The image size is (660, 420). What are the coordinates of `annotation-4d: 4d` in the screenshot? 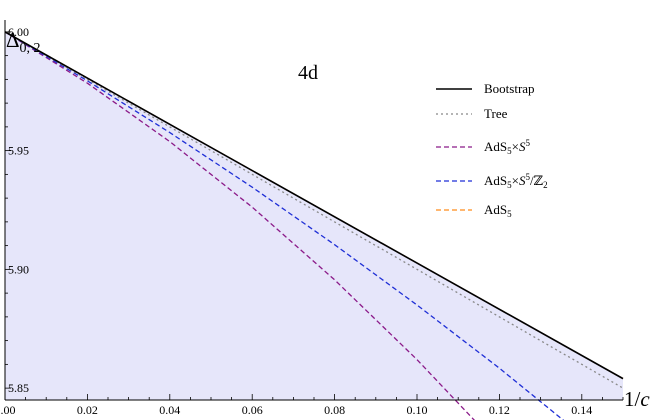 It's located at (308, 73).